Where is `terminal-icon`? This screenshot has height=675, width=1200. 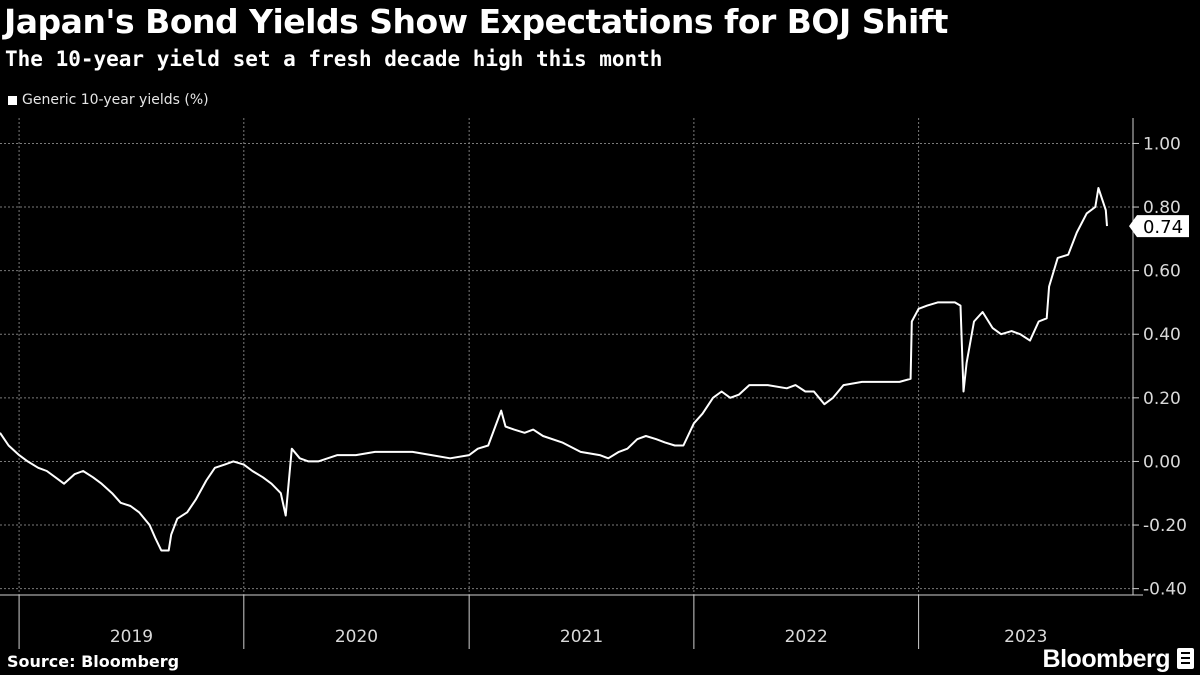
terminal-icon is located at coordinates (1185, 658).